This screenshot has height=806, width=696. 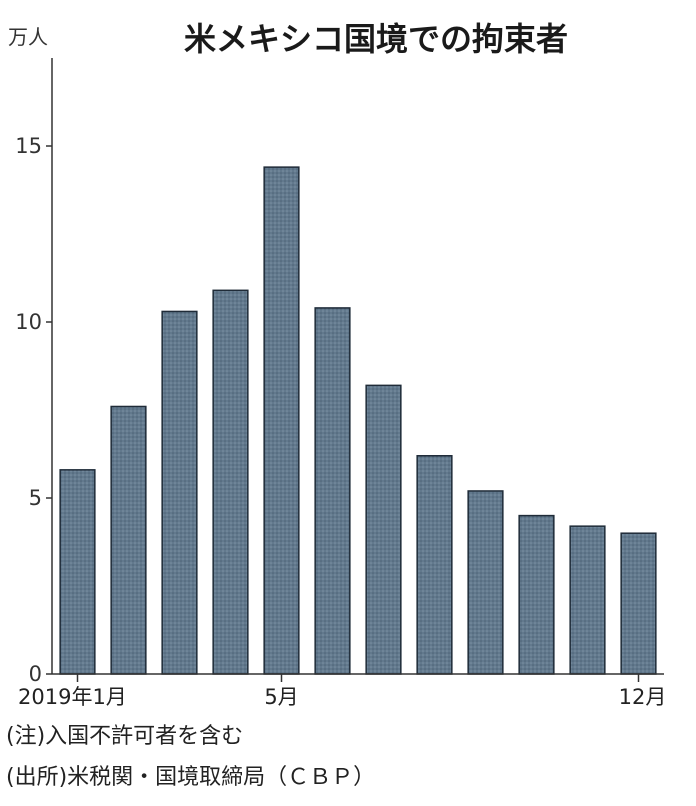 What do you see at coordinates (28, 146) in the screenshot?
I see `y-tick-label: 15` at bounding box center [28, 146].